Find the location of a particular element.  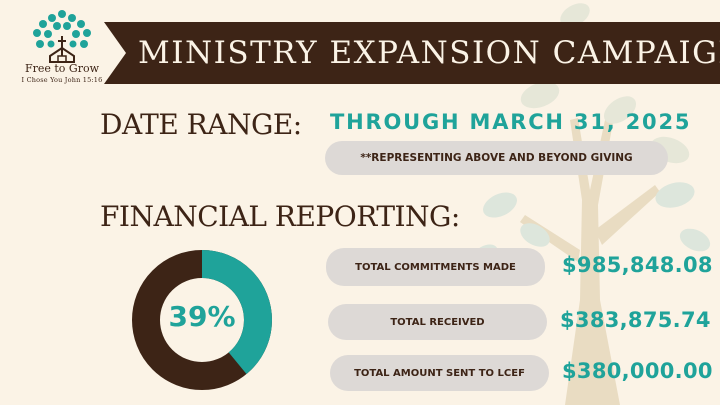

logo-tagline: I Chose You John 15:16 is located at coordinates (62, 80).